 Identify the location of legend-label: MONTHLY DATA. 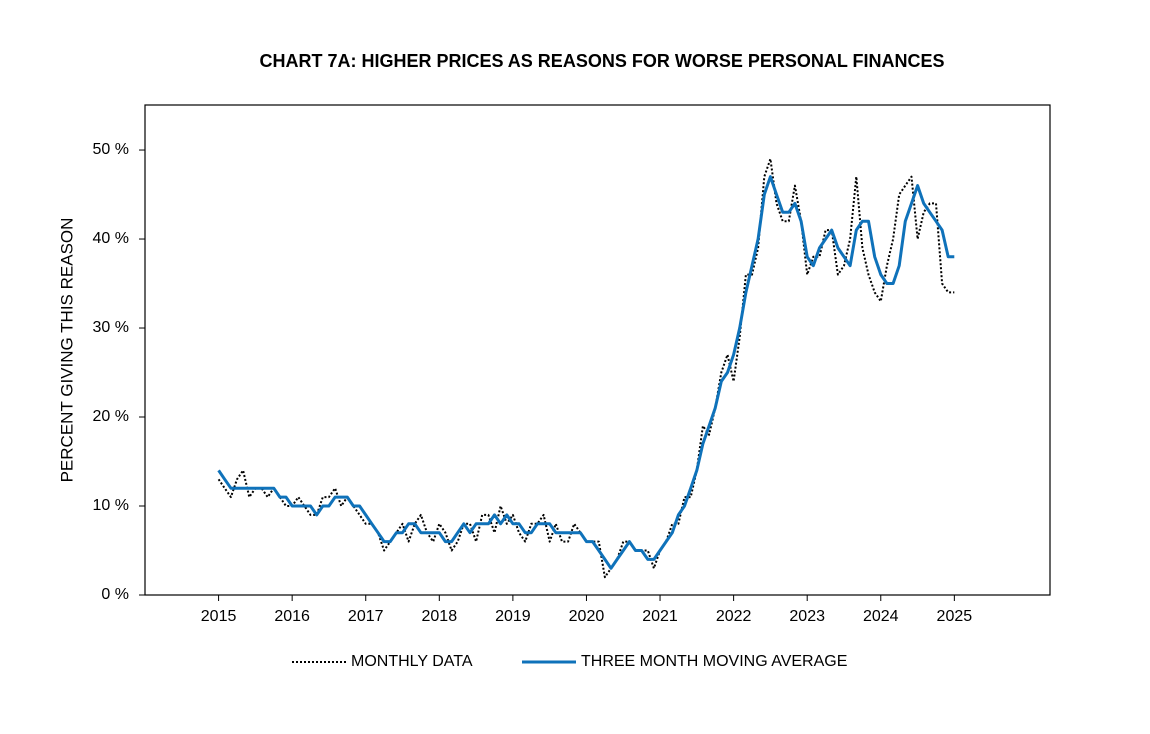
(412, 661).